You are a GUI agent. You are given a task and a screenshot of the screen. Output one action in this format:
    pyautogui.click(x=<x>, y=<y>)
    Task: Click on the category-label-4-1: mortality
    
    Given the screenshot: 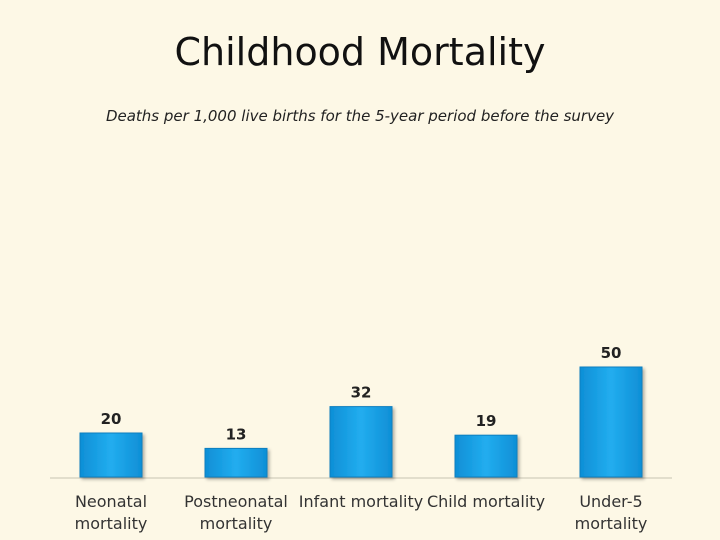 What is the action you would take?
    pyautogui.click(x=611, y=523)
    